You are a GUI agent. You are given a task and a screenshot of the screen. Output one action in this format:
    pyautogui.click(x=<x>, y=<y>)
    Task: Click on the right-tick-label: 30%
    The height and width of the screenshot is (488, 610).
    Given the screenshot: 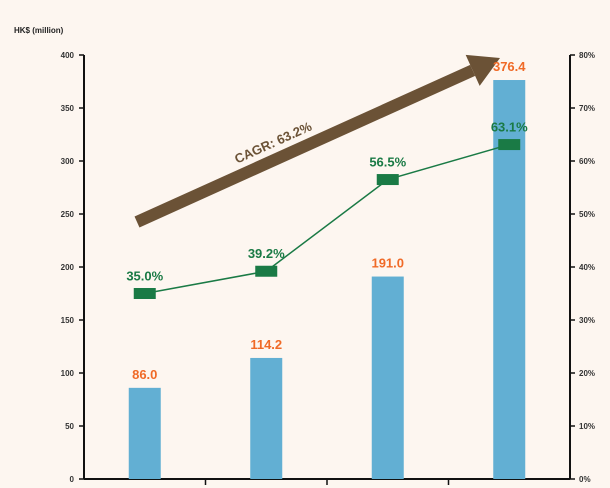 What is the action you would take?
    pyautogui.click(x=587, y=320)
    